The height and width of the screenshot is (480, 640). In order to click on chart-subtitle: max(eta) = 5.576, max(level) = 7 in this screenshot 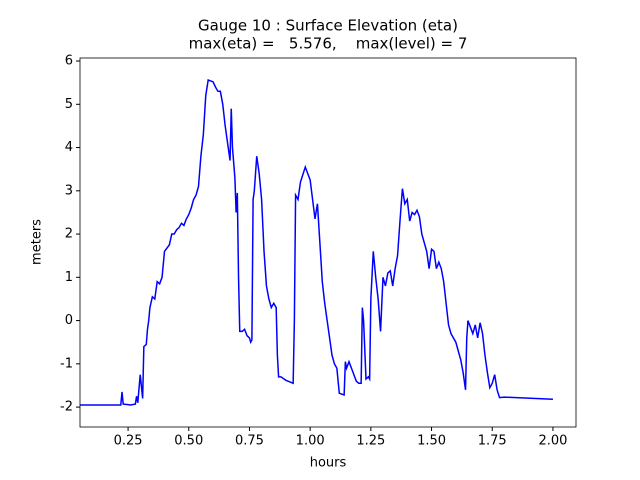, I will do `click(328, 44)`.